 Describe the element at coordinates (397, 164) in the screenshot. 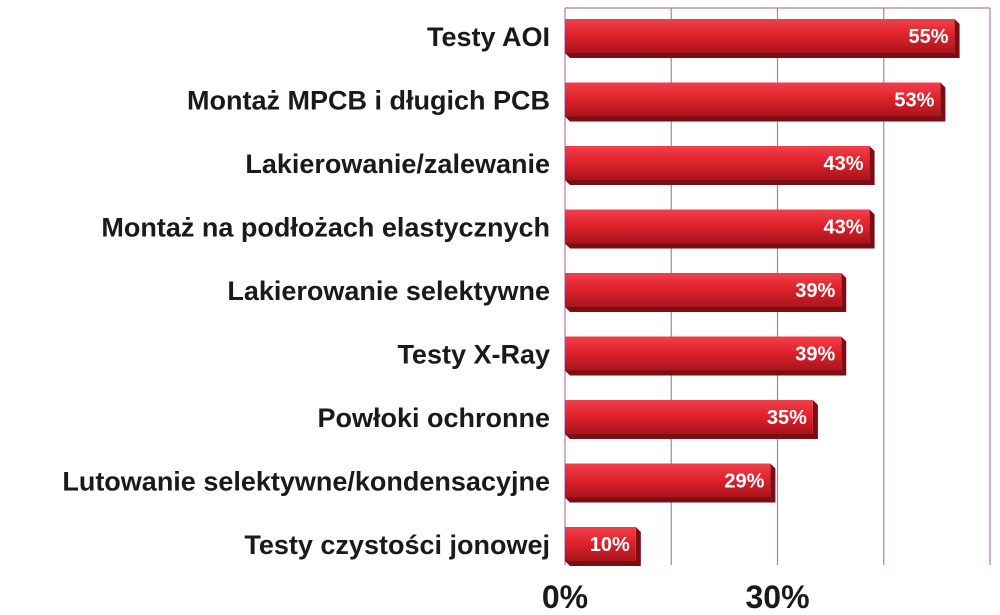

I see `category-label: Lakierowanie/zalewanie` at that location.